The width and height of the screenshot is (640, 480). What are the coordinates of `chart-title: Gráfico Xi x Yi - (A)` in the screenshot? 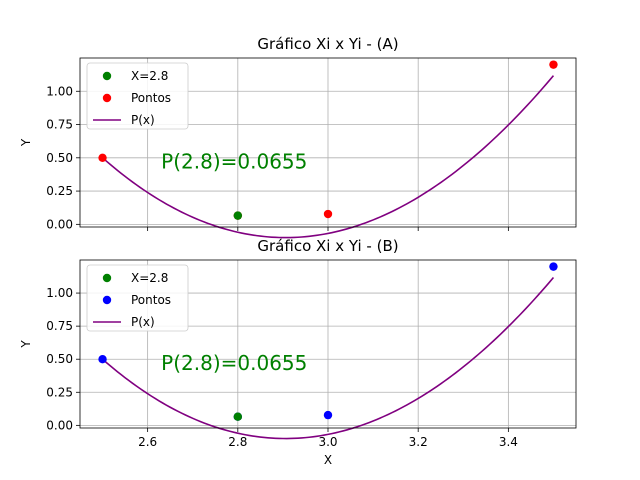 It's located at (327, 44).